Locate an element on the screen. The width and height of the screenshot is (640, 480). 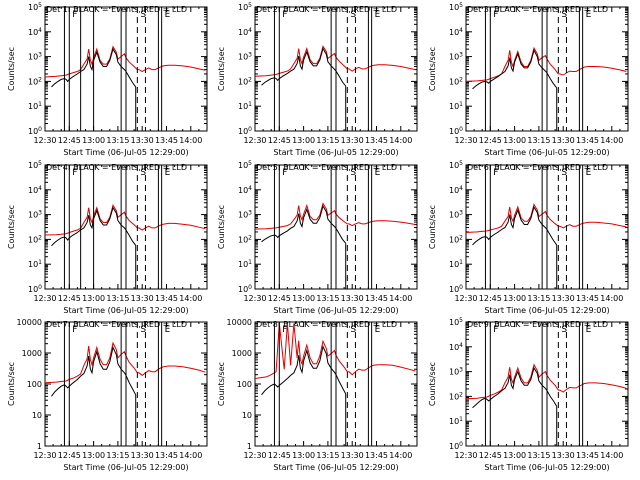
panel-title: Det 4: BLACK = Events, RED = LLD is located at coordinates (116, 167).